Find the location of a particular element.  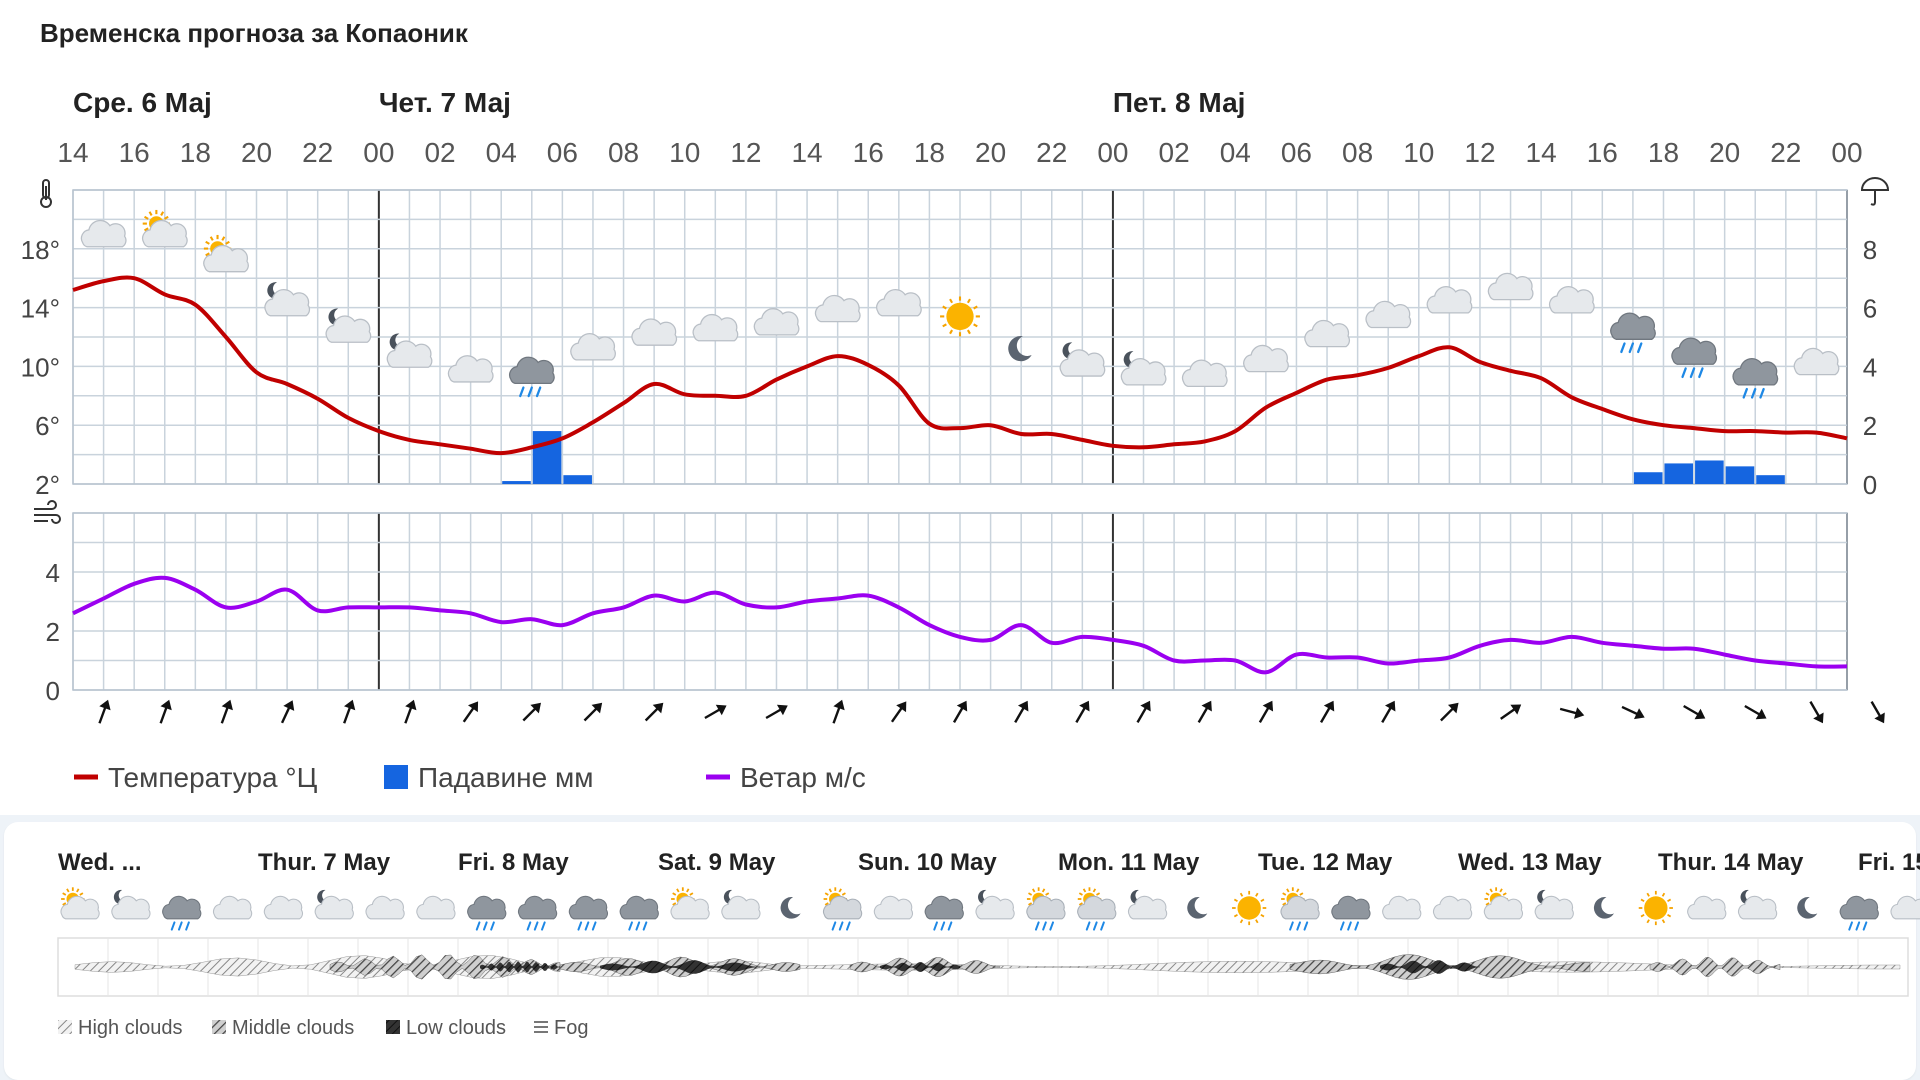

precipitation-tick-label: 6 is located at coordinates (1870, 309).